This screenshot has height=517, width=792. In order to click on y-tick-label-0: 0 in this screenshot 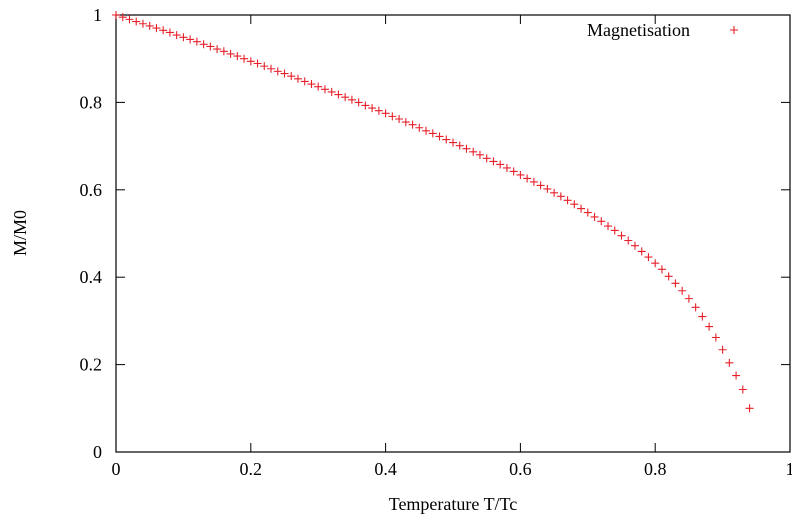, I will do `click(97, 452)`.